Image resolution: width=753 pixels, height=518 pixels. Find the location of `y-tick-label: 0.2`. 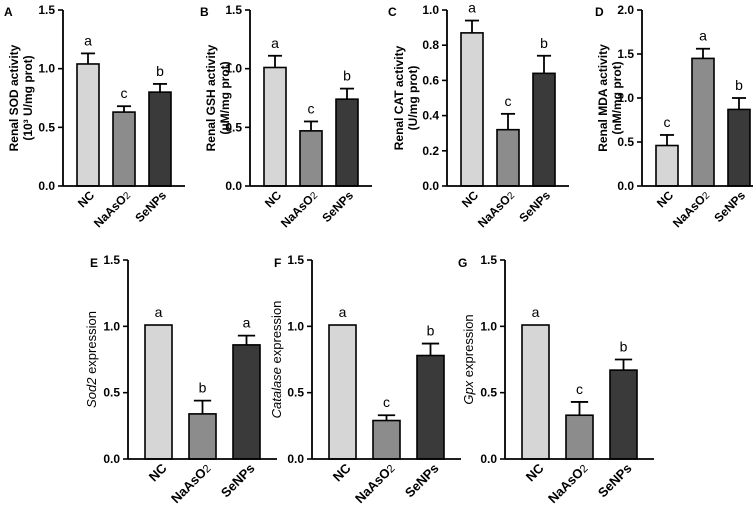

y-tick-label: 0.2 is located at coordinates (430, 151).